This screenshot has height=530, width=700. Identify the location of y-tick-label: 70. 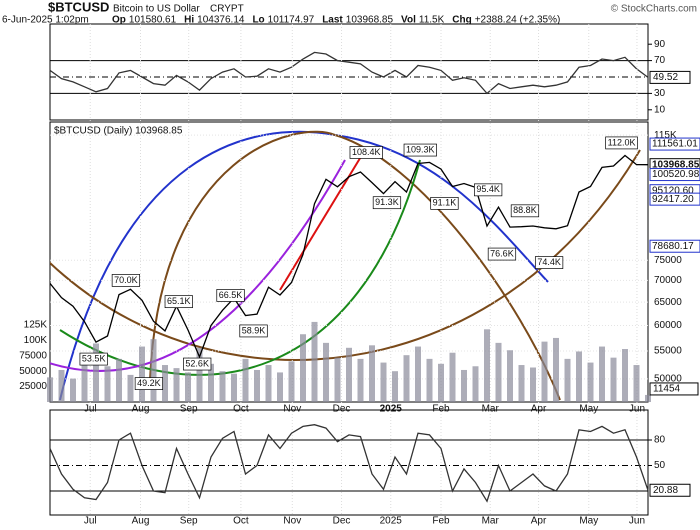
(660, 60).